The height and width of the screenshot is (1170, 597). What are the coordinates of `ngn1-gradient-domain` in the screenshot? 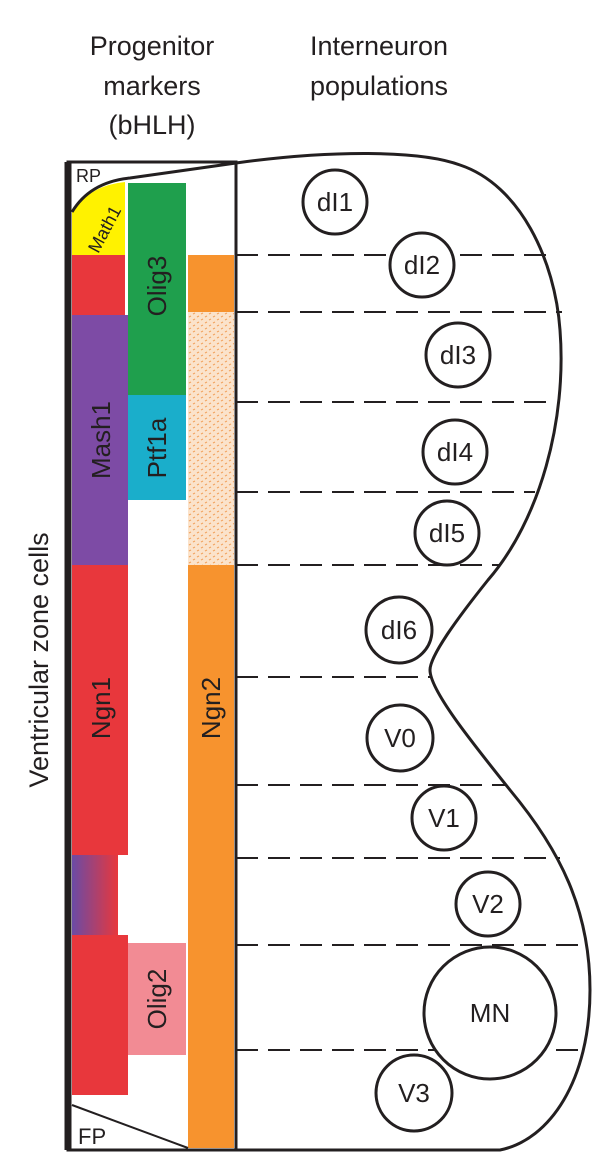 It's located at (95, 895).